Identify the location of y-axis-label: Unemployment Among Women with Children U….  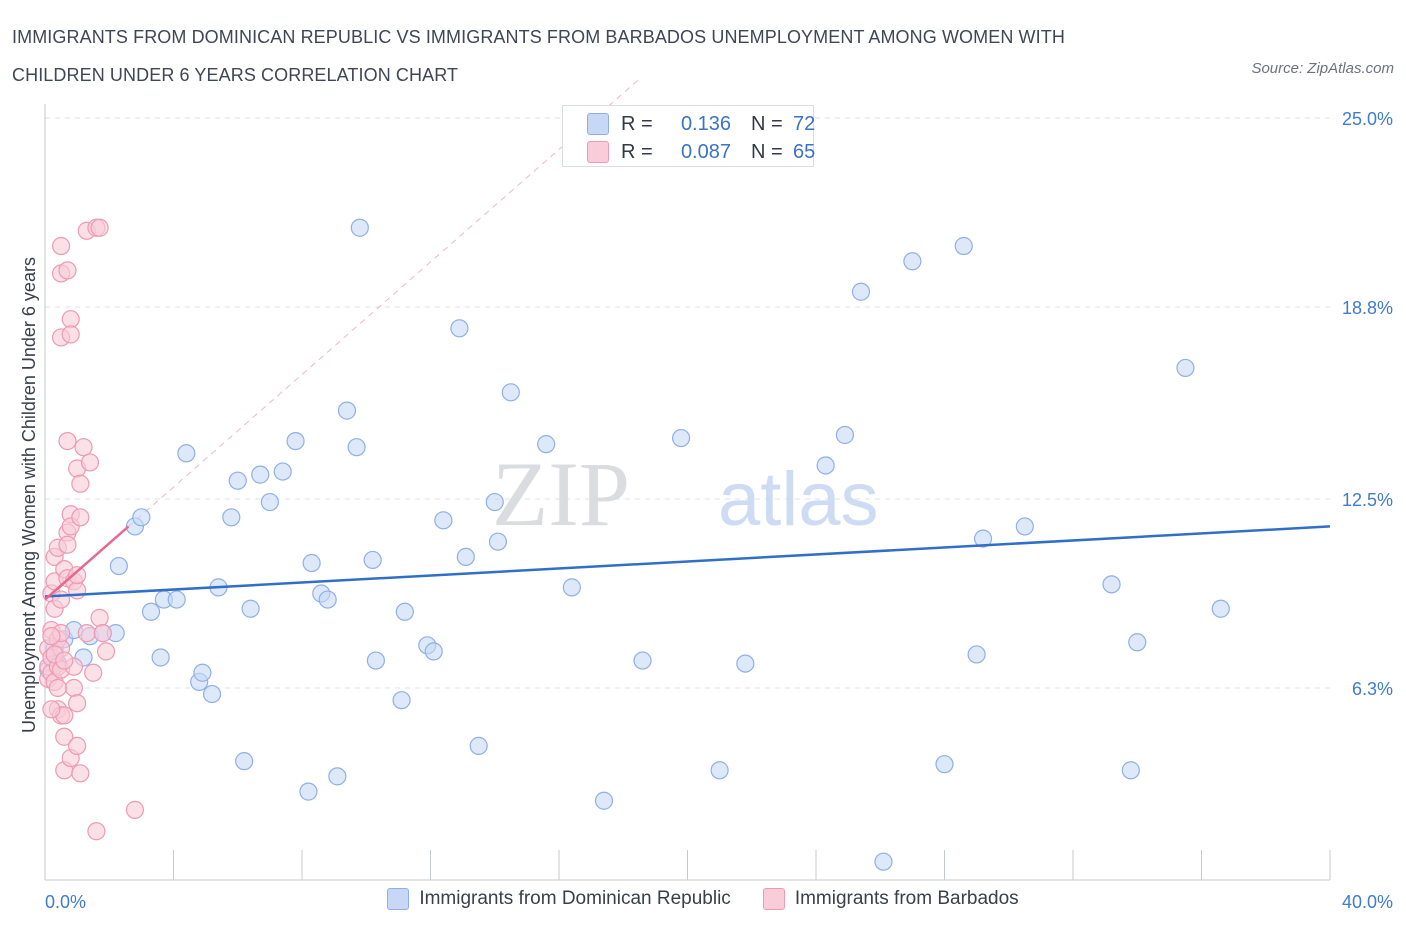
(29, 495).